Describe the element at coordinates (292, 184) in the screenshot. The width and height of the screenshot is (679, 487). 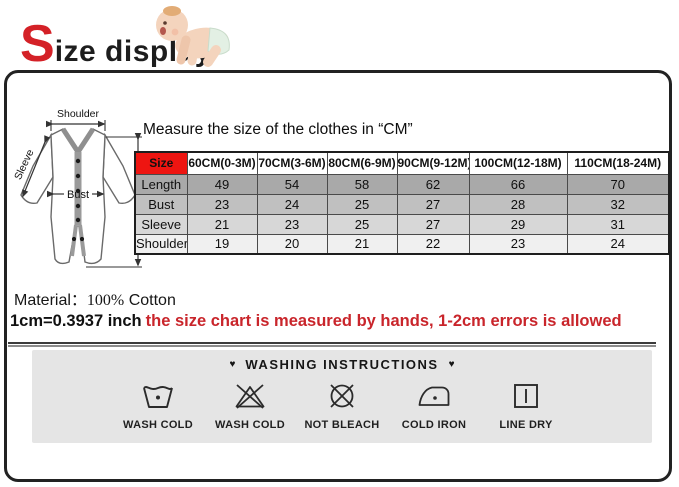
I see `cell-value: 54` at that location.